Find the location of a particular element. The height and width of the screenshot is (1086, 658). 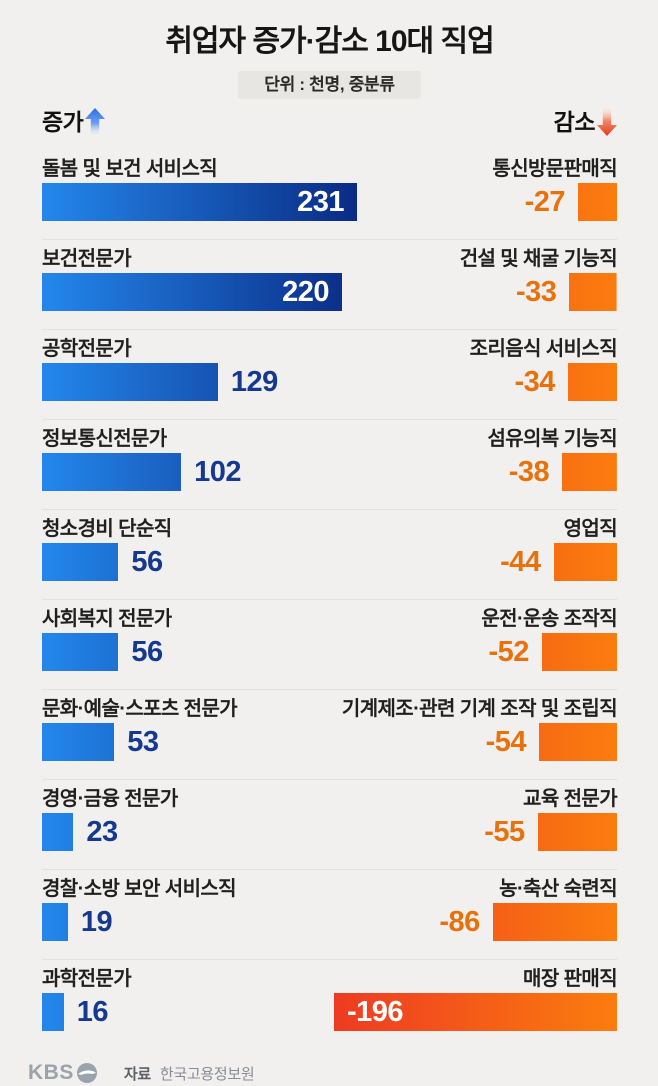

increase-bar-line: 220 is located at coordinates (192, 292).